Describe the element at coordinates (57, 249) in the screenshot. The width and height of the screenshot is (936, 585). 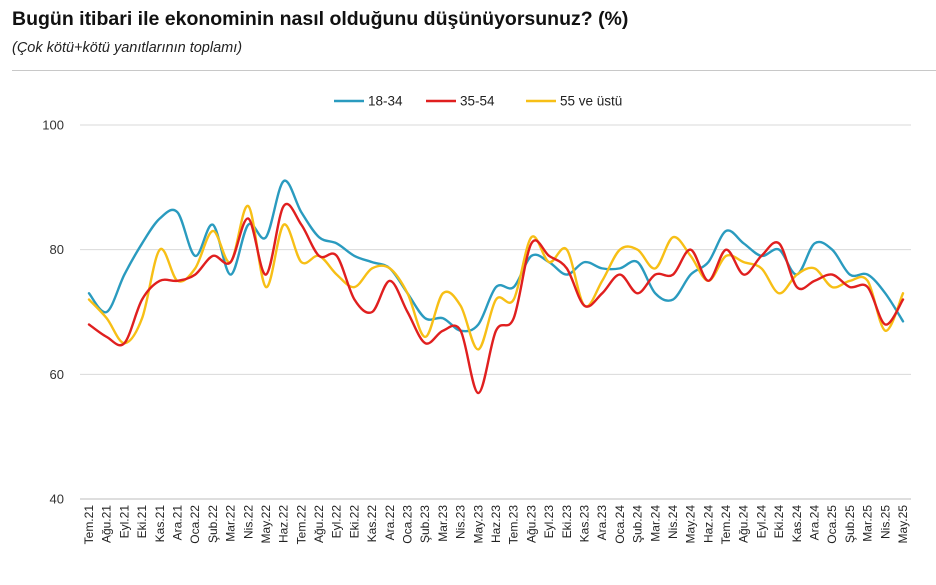
I see `y-tick-label: 80` at that location.